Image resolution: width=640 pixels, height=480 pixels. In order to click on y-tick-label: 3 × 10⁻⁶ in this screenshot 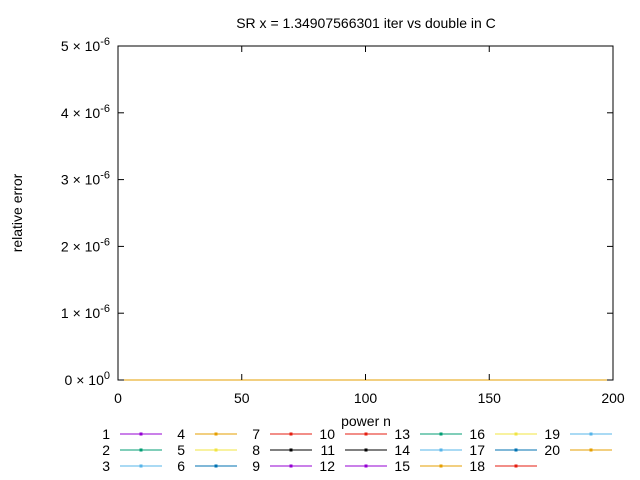, I will do `click(85, 179)`.